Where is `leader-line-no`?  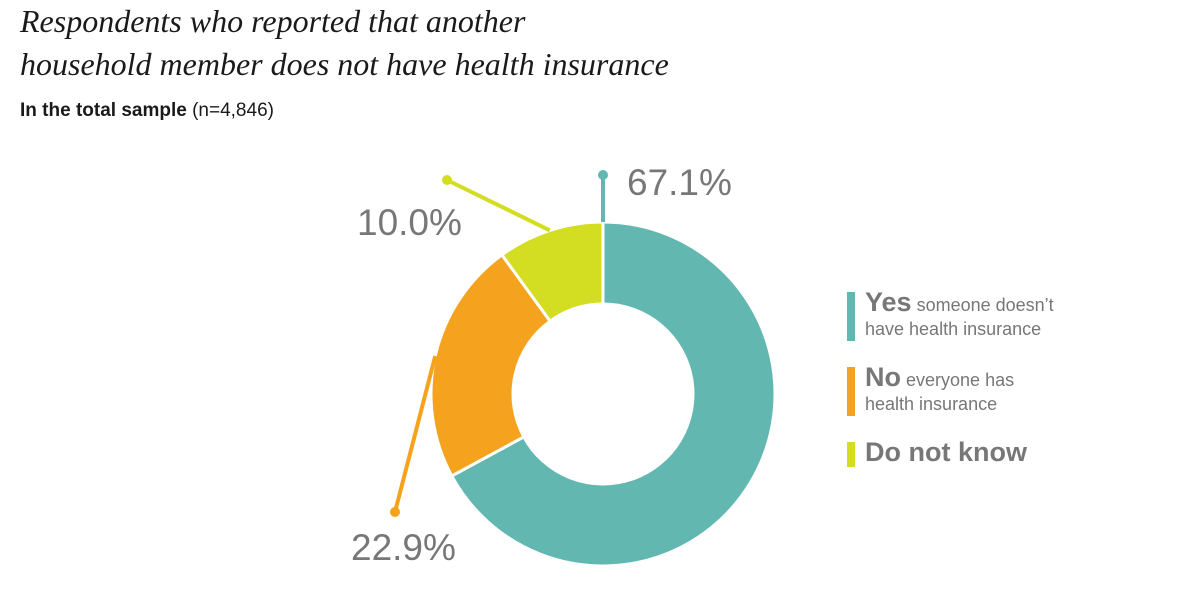 leader-line-no is located at coordinates (415, 434).